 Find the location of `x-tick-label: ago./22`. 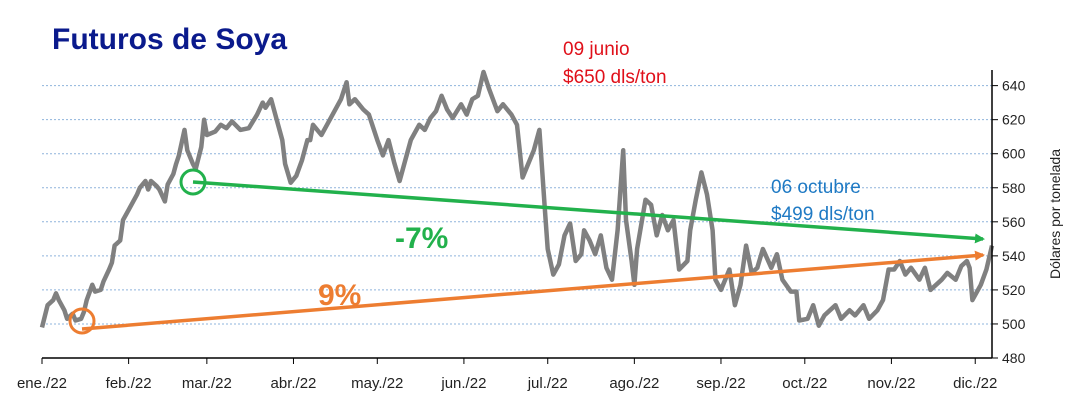

x-tick-label: ago./22 is located at coordinates (634, 383).